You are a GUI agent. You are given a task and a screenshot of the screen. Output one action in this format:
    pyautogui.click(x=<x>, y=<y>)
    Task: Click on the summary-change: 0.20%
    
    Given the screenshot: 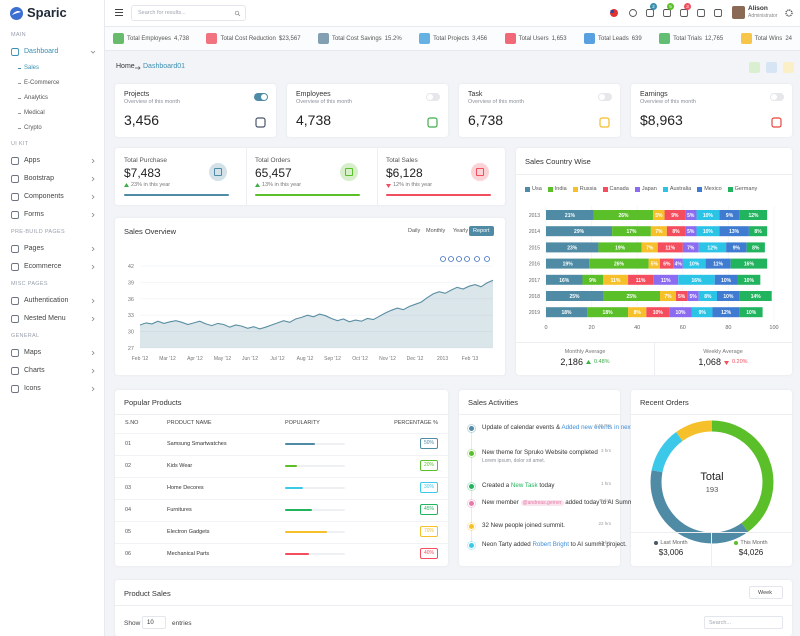 What is the action you would take?
    pyautogui.click(x=739, y=362)
    